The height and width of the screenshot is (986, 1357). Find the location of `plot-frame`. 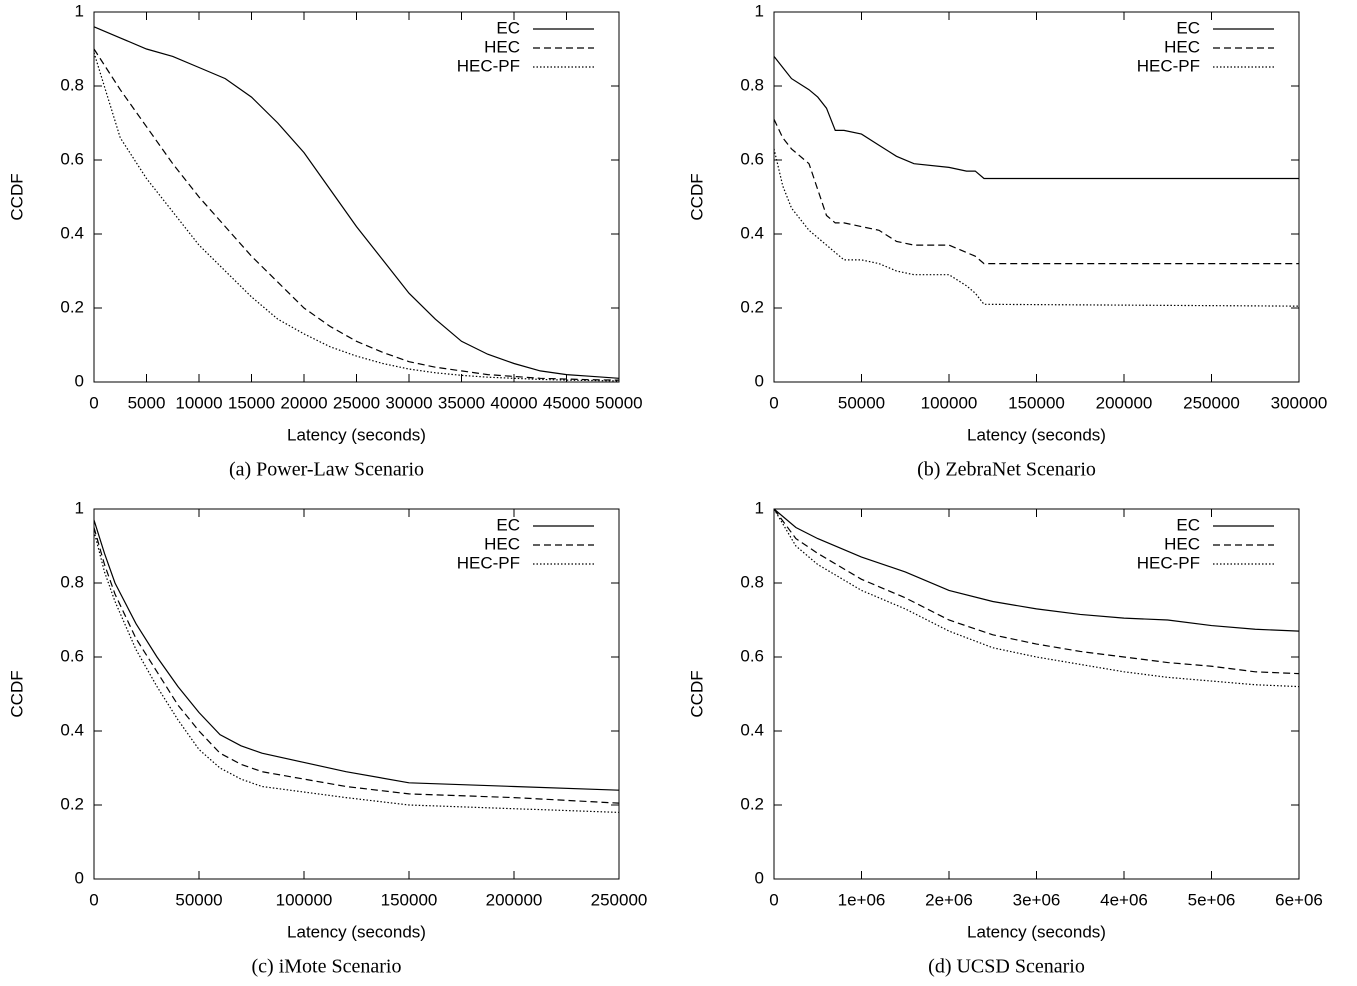

plot-frame is located at coordinates (356, 694).